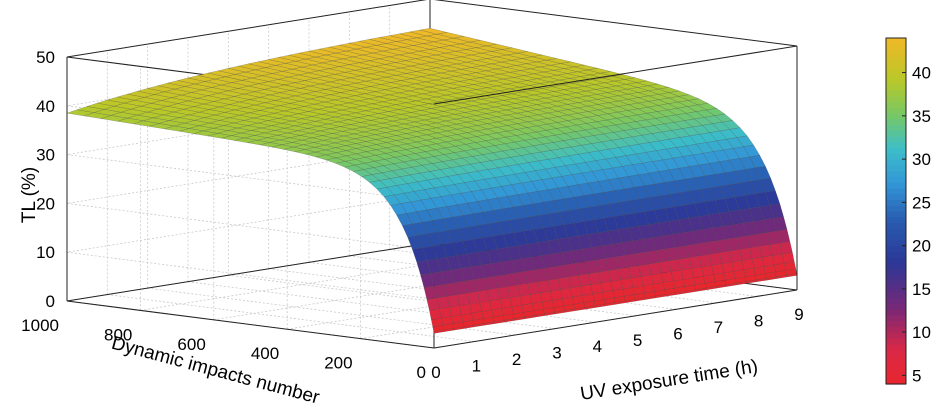 The height and width of the screenshot is (414, 937). I want to click on colorbar-tick-label: 25, so click(921, 202).